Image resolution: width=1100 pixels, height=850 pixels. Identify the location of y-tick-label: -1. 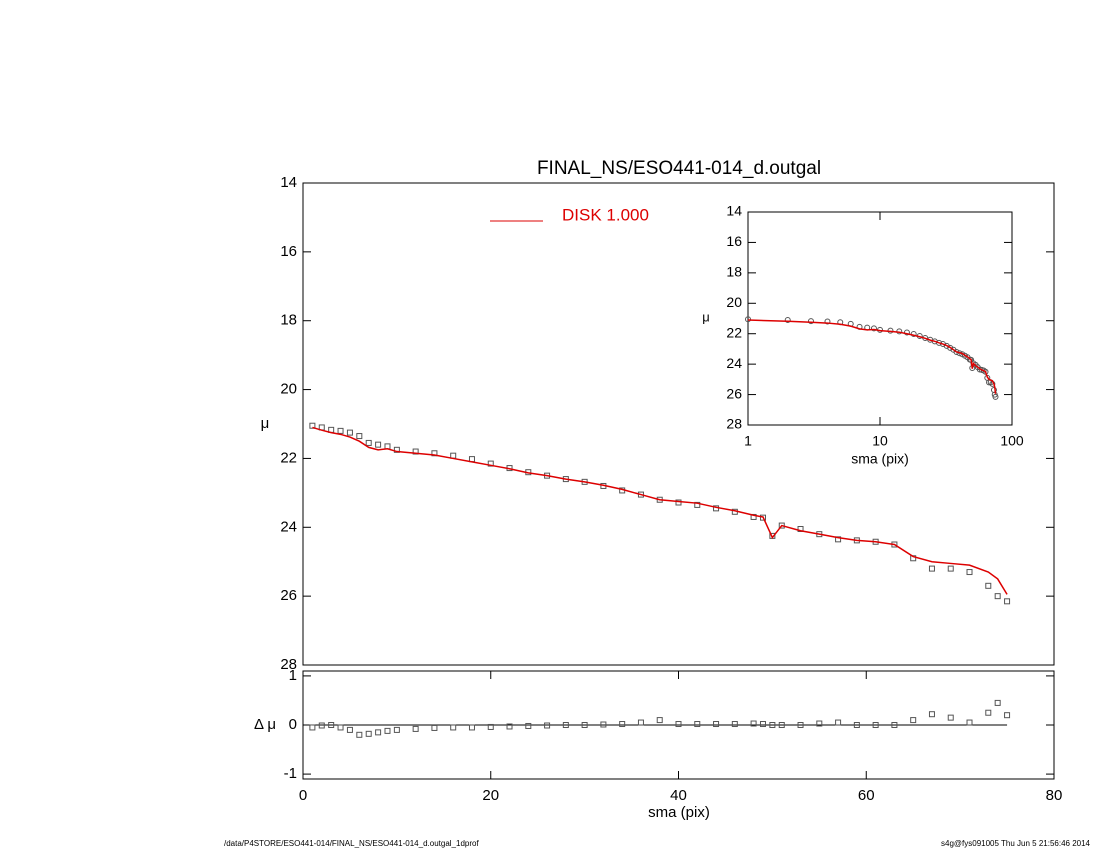
(290, 773).